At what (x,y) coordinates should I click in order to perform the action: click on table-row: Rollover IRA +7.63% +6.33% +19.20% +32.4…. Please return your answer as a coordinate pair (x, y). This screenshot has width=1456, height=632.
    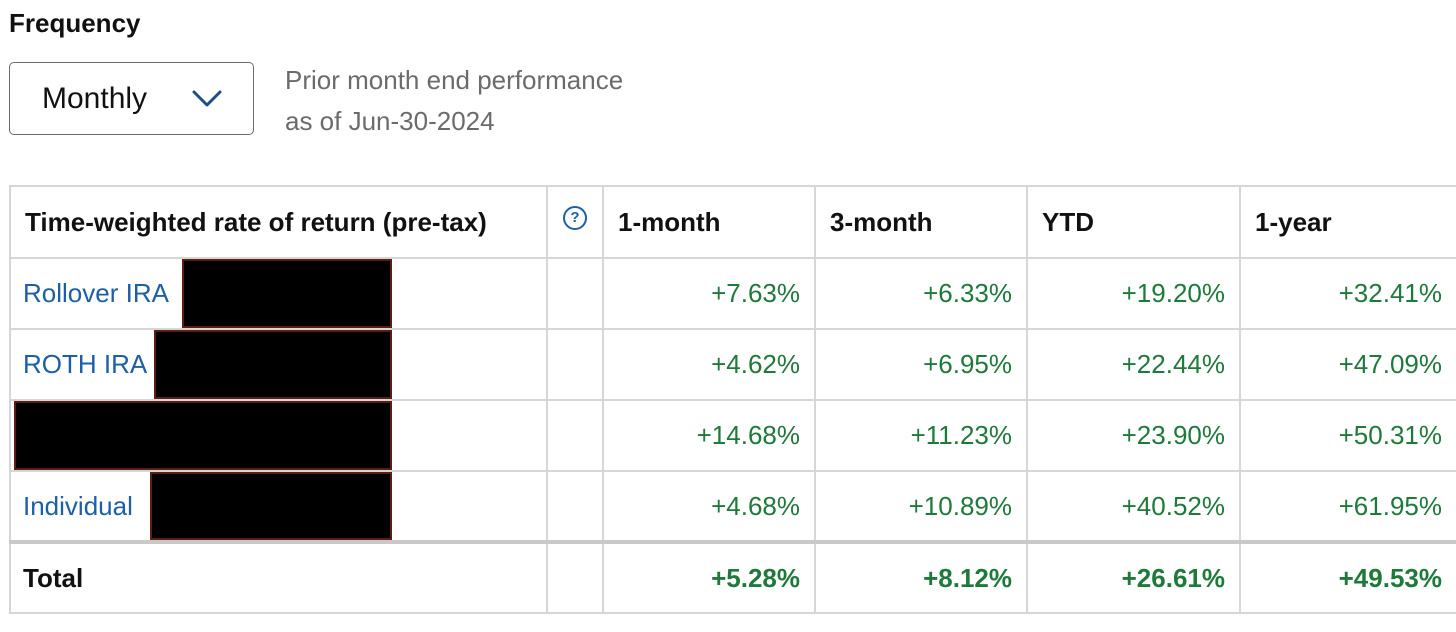
    Looking at the image, I should click on (732, 293).